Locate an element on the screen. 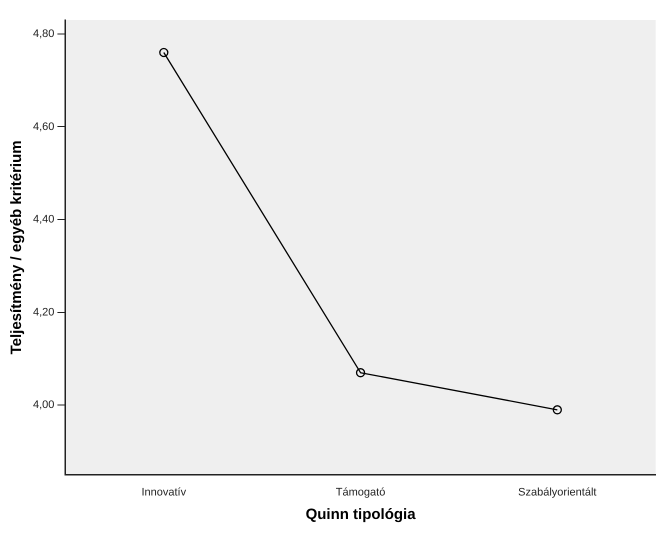 This screenshot has width=661, height=536. x-tick-label: Támogató is located at coordinates (361, 492).